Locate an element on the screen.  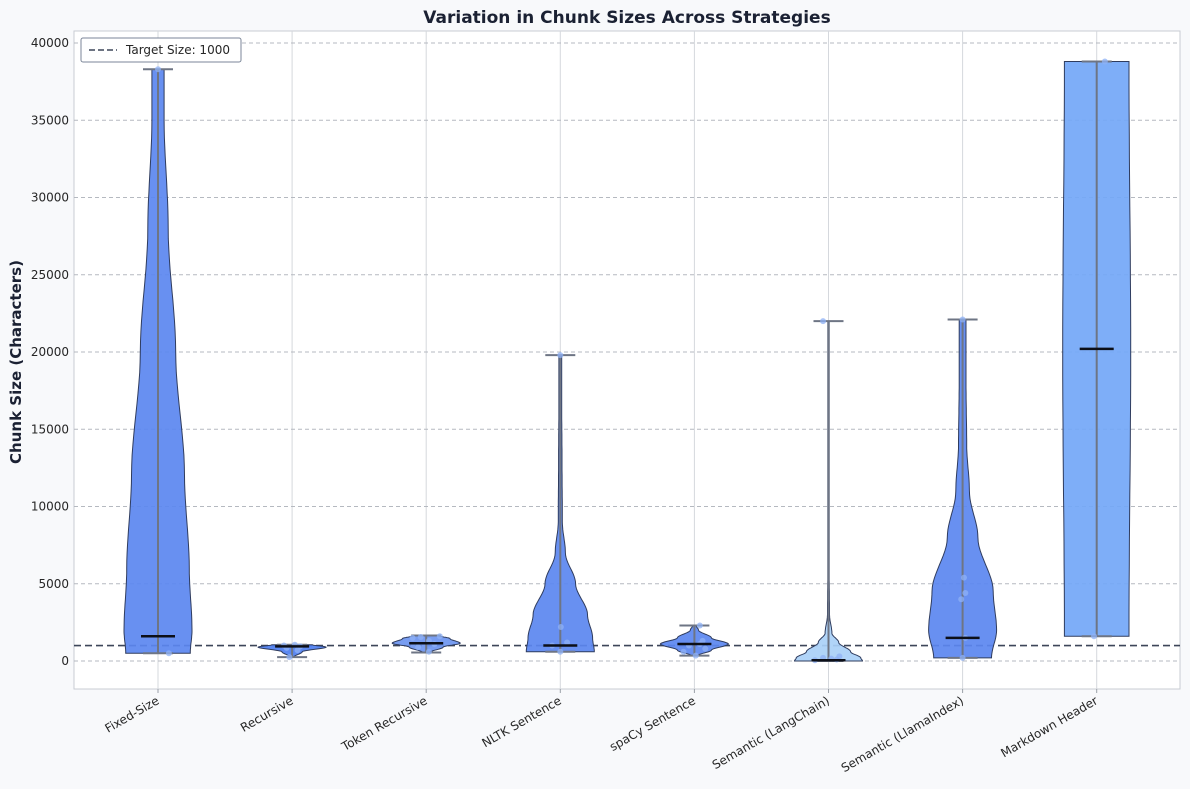
x-tick-label: Semantic (LangChain) is located at coordinates (771, 732).